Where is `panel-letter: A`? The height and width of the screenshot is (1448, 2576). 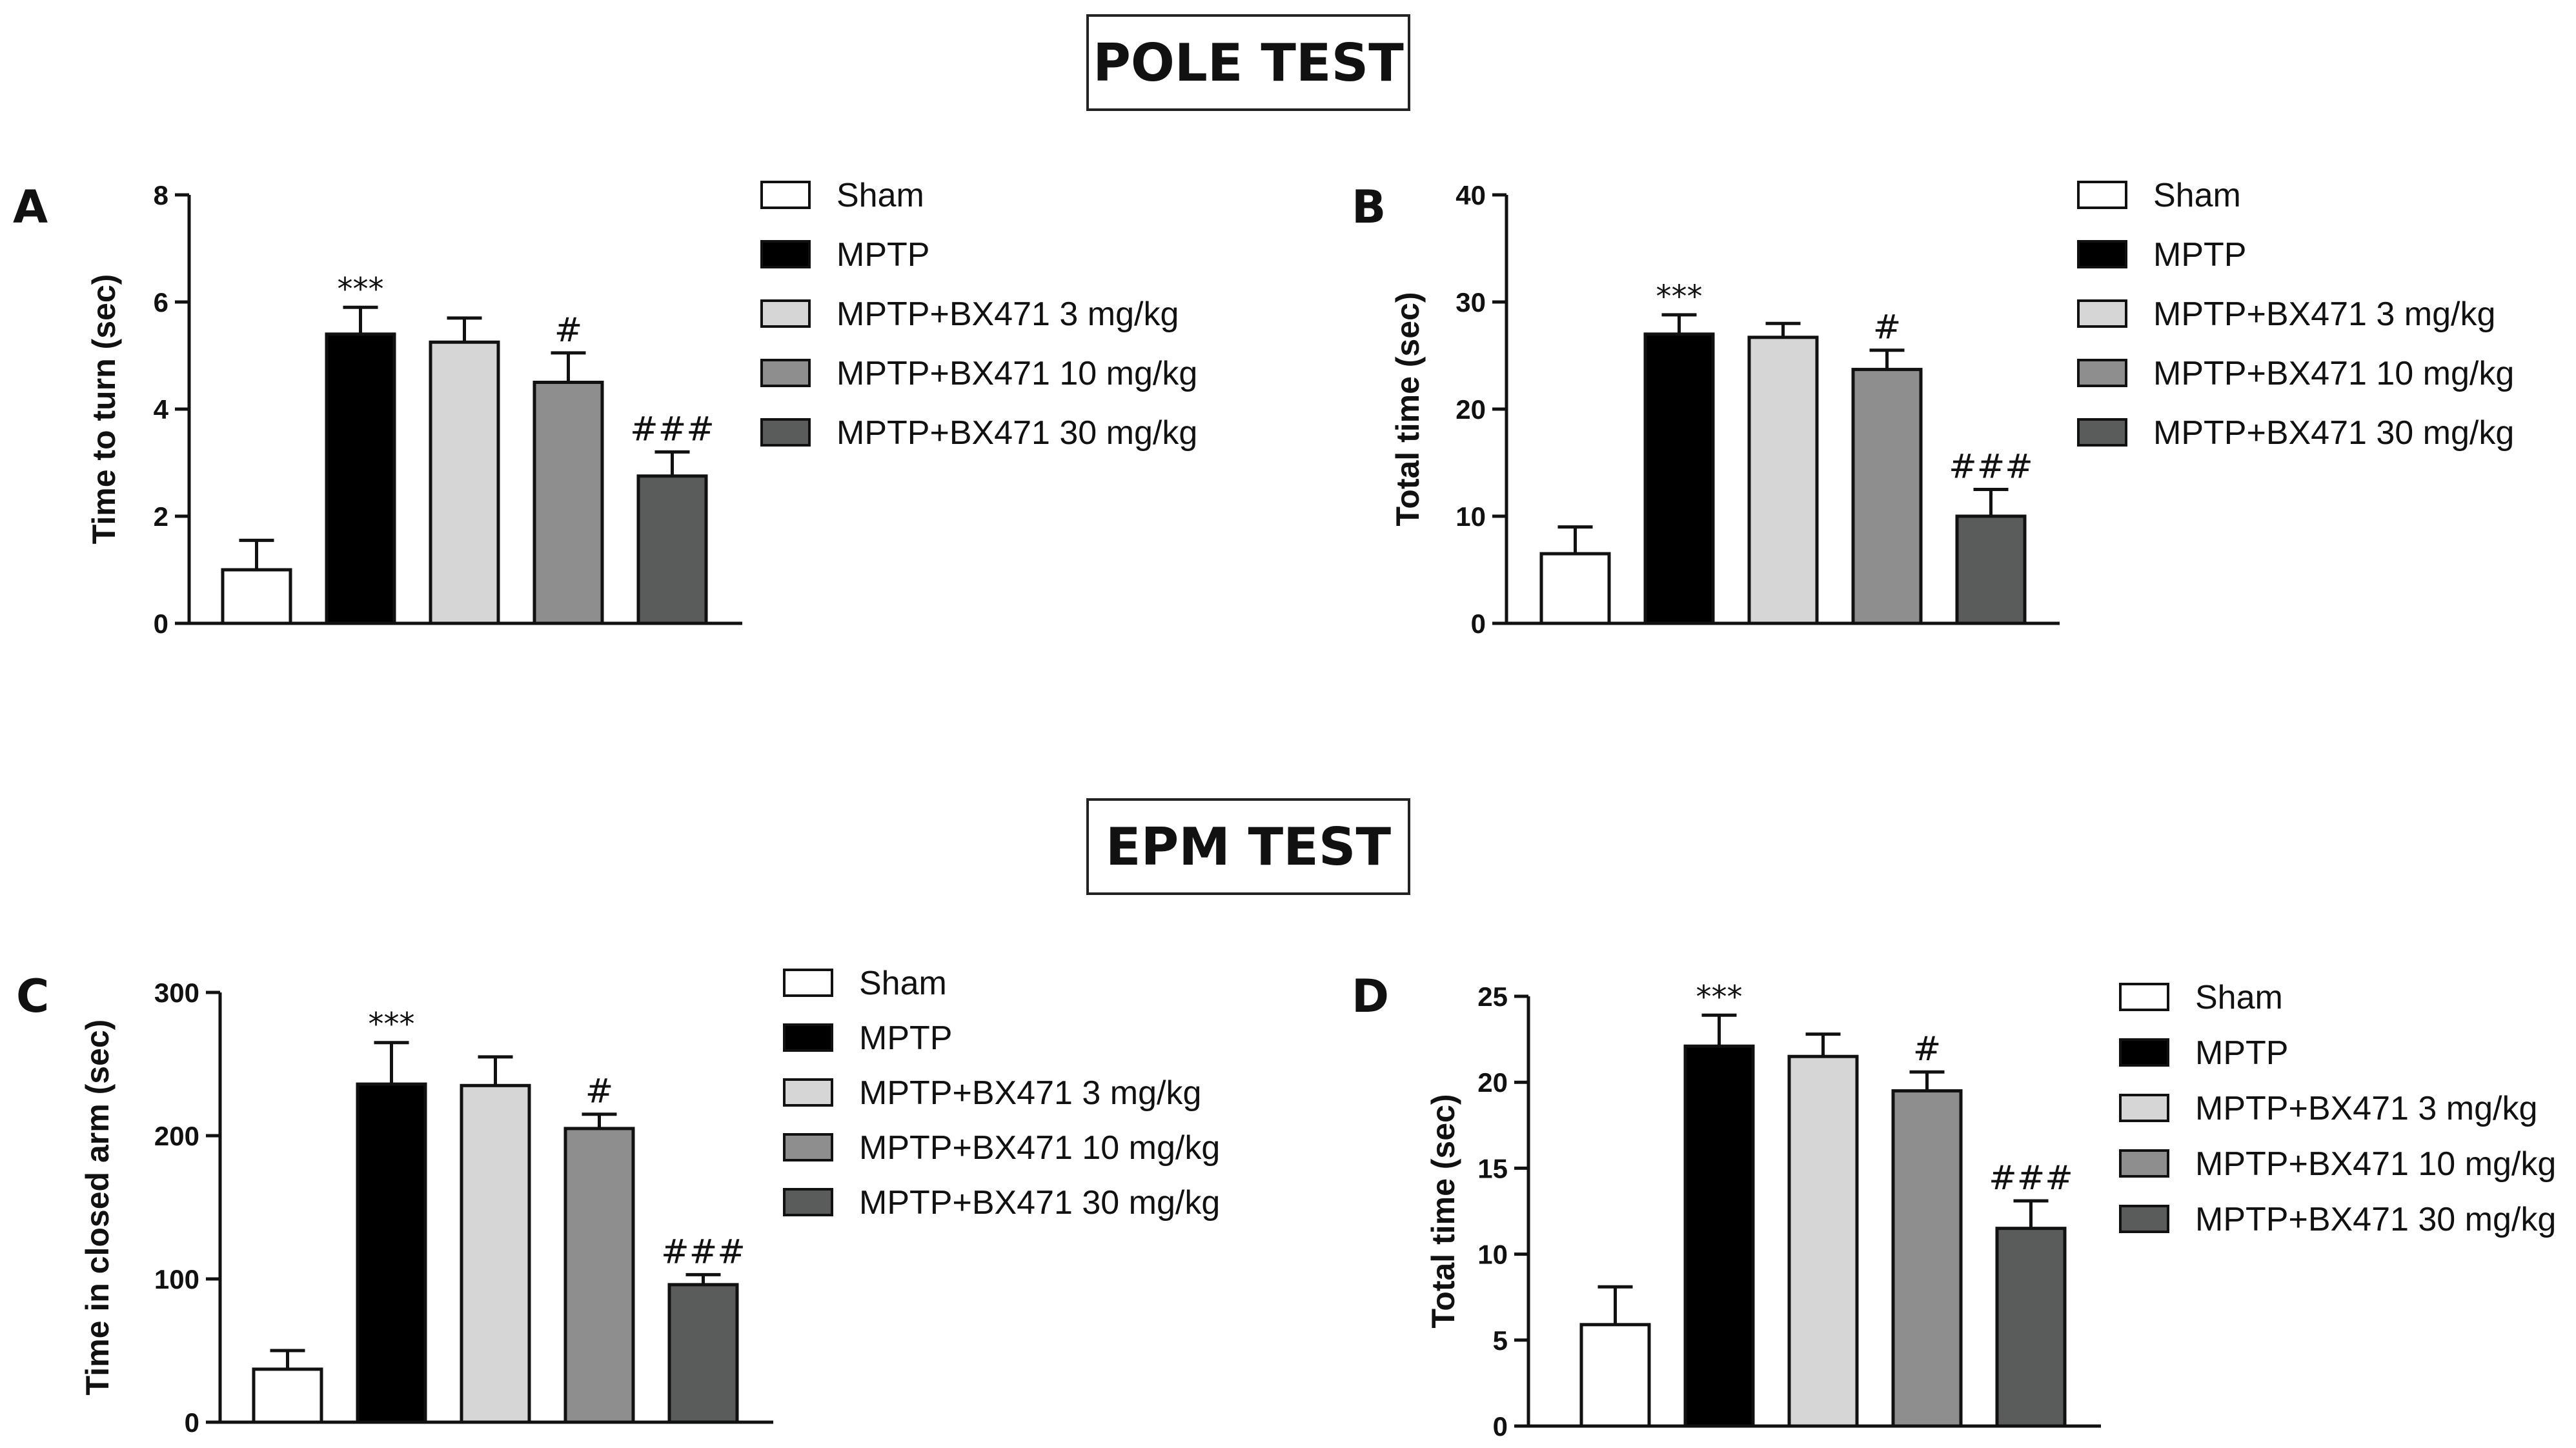
panel-letter: A is located at coordinates (30, 207).